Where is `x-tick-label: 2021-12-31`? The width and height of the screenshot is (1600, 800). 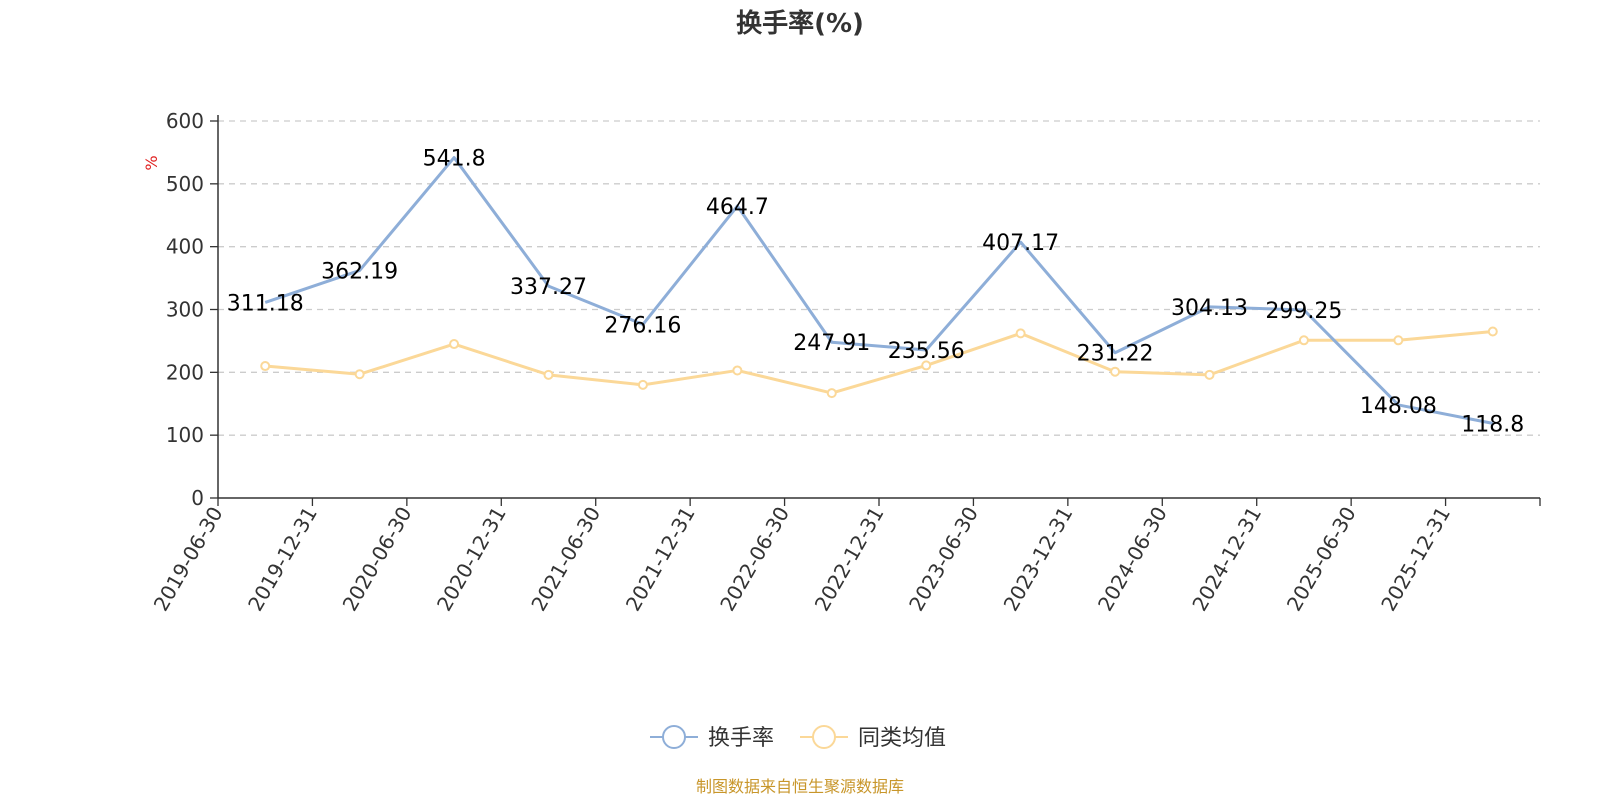 x-tick-label: 2021-12-31 is located at coordinates (660, 559).